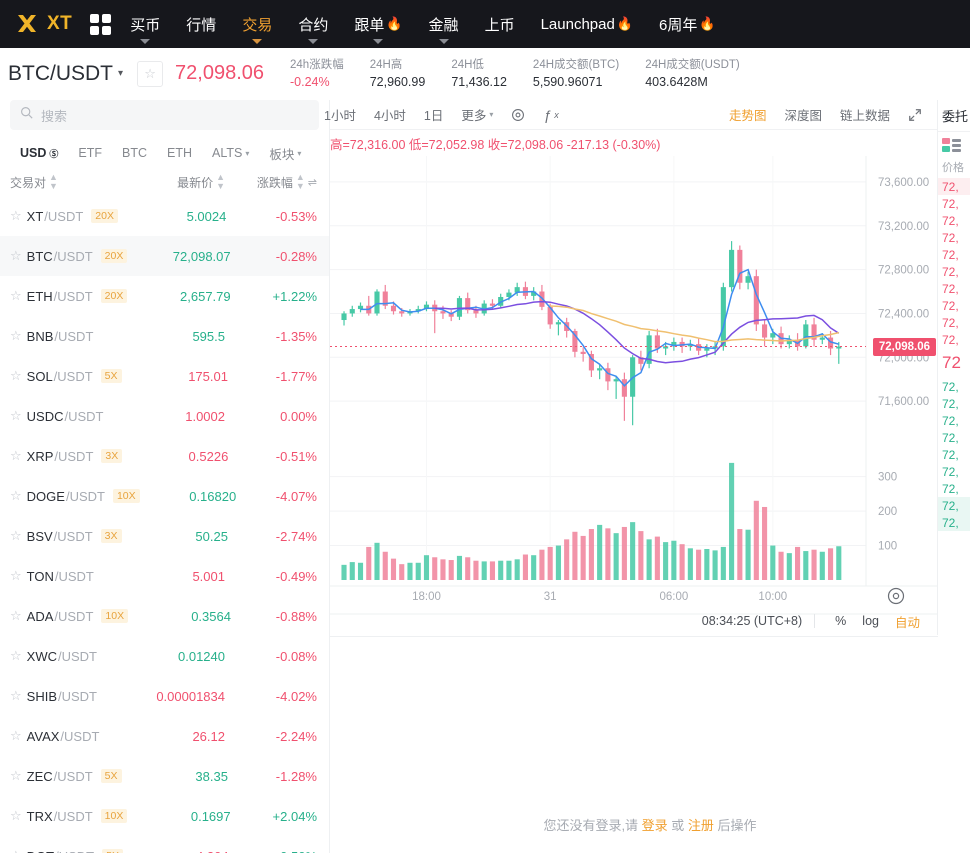 The height and width of the screenshot is (853, 970). What do you see at coordinates (864, 116) in the screenshot?
I see `chart-view-tab-2: 链上数据` at bounding box center [864, 116].